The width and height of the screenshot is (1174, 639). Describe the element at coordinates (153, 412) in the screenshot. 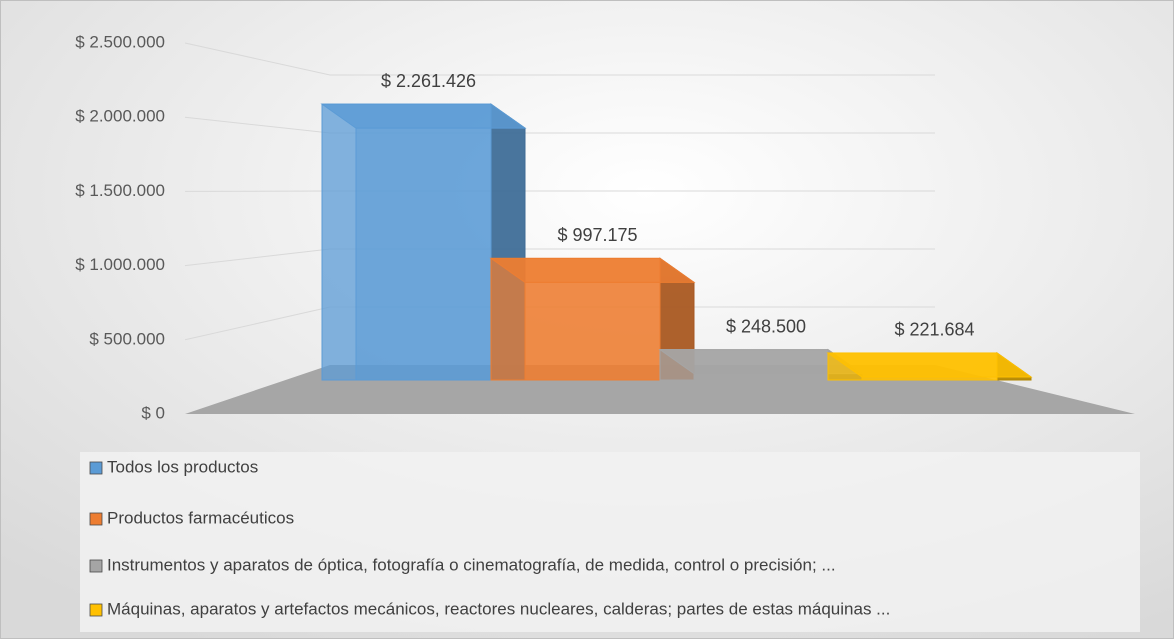

I see `y-tick-label: $ 0` at that location.